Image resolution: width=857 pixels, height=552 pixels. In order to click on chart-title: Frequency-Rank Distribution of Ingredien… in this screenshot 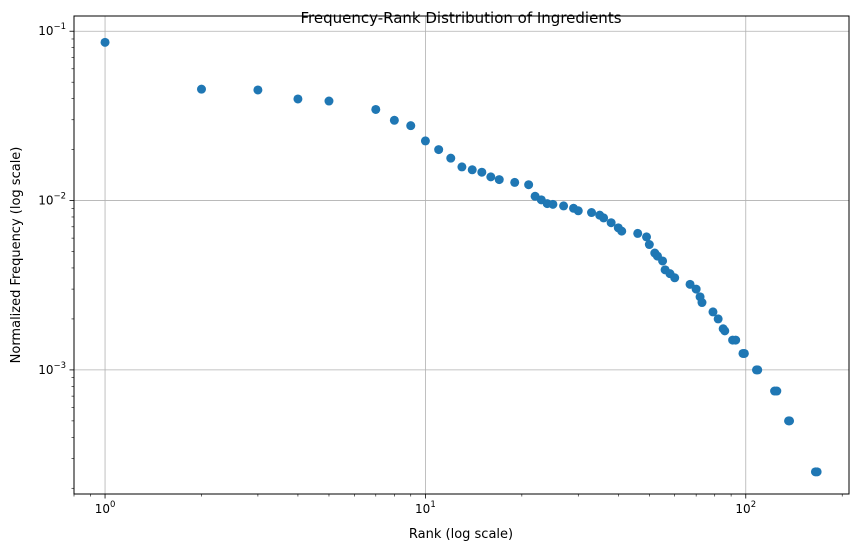, I will do `click(460, 18)`.